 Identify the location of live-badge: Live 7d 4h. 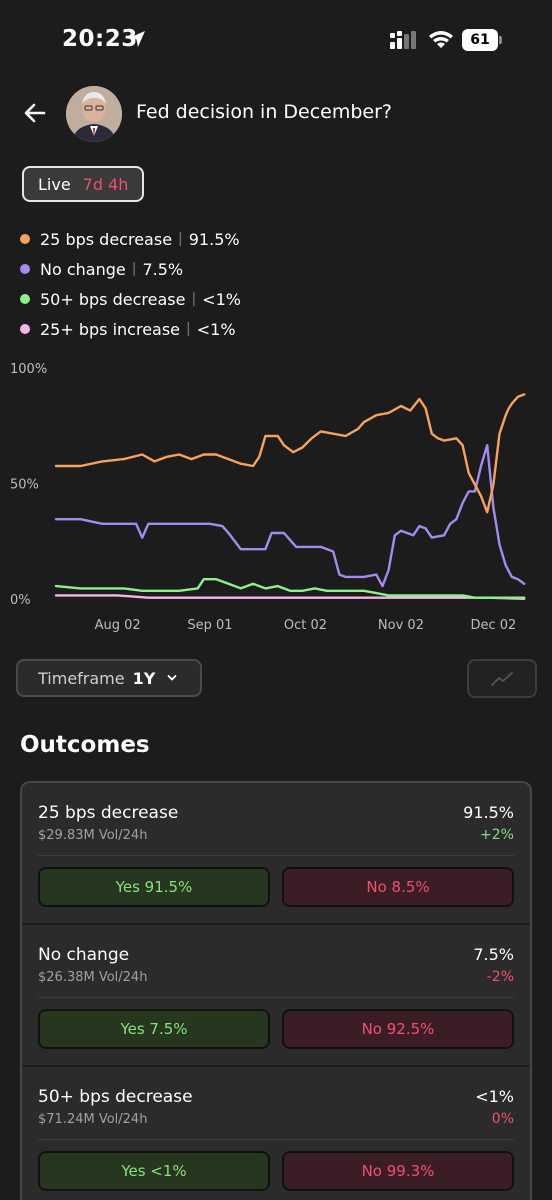
(83, 184).